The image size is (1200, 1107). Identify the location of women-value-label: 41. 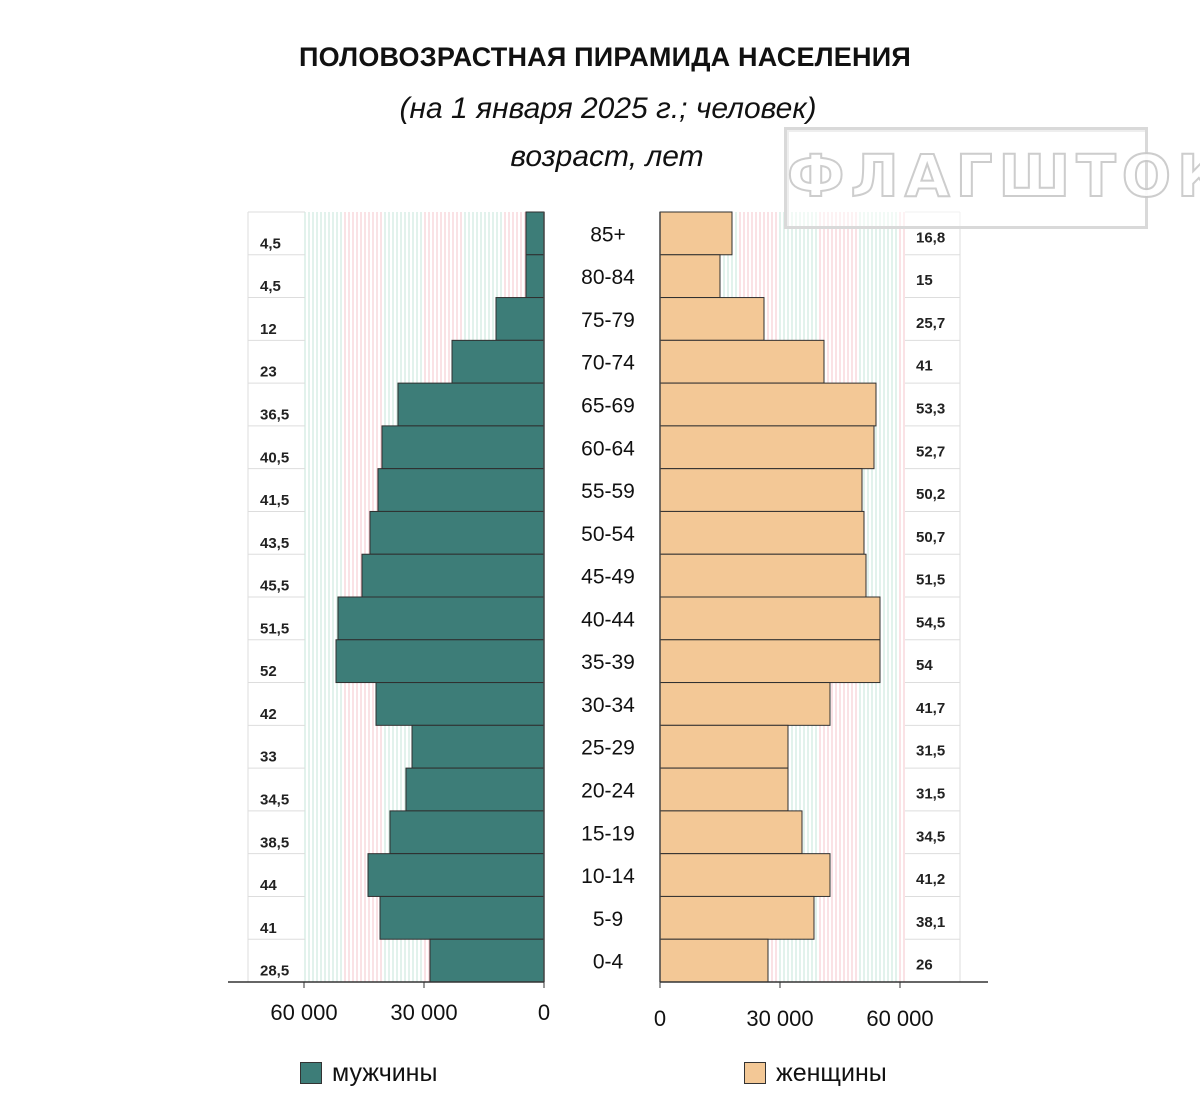
(924, 366).